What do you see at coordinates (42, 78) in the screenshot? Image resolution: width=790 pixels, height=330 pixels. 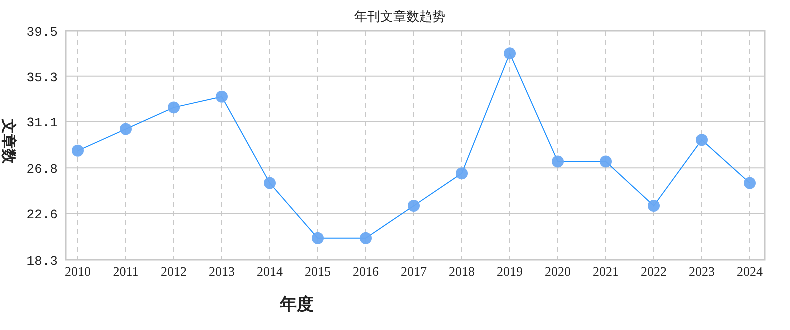 I see `y-tick-label: 35.3` at bounding box center [42, 78].